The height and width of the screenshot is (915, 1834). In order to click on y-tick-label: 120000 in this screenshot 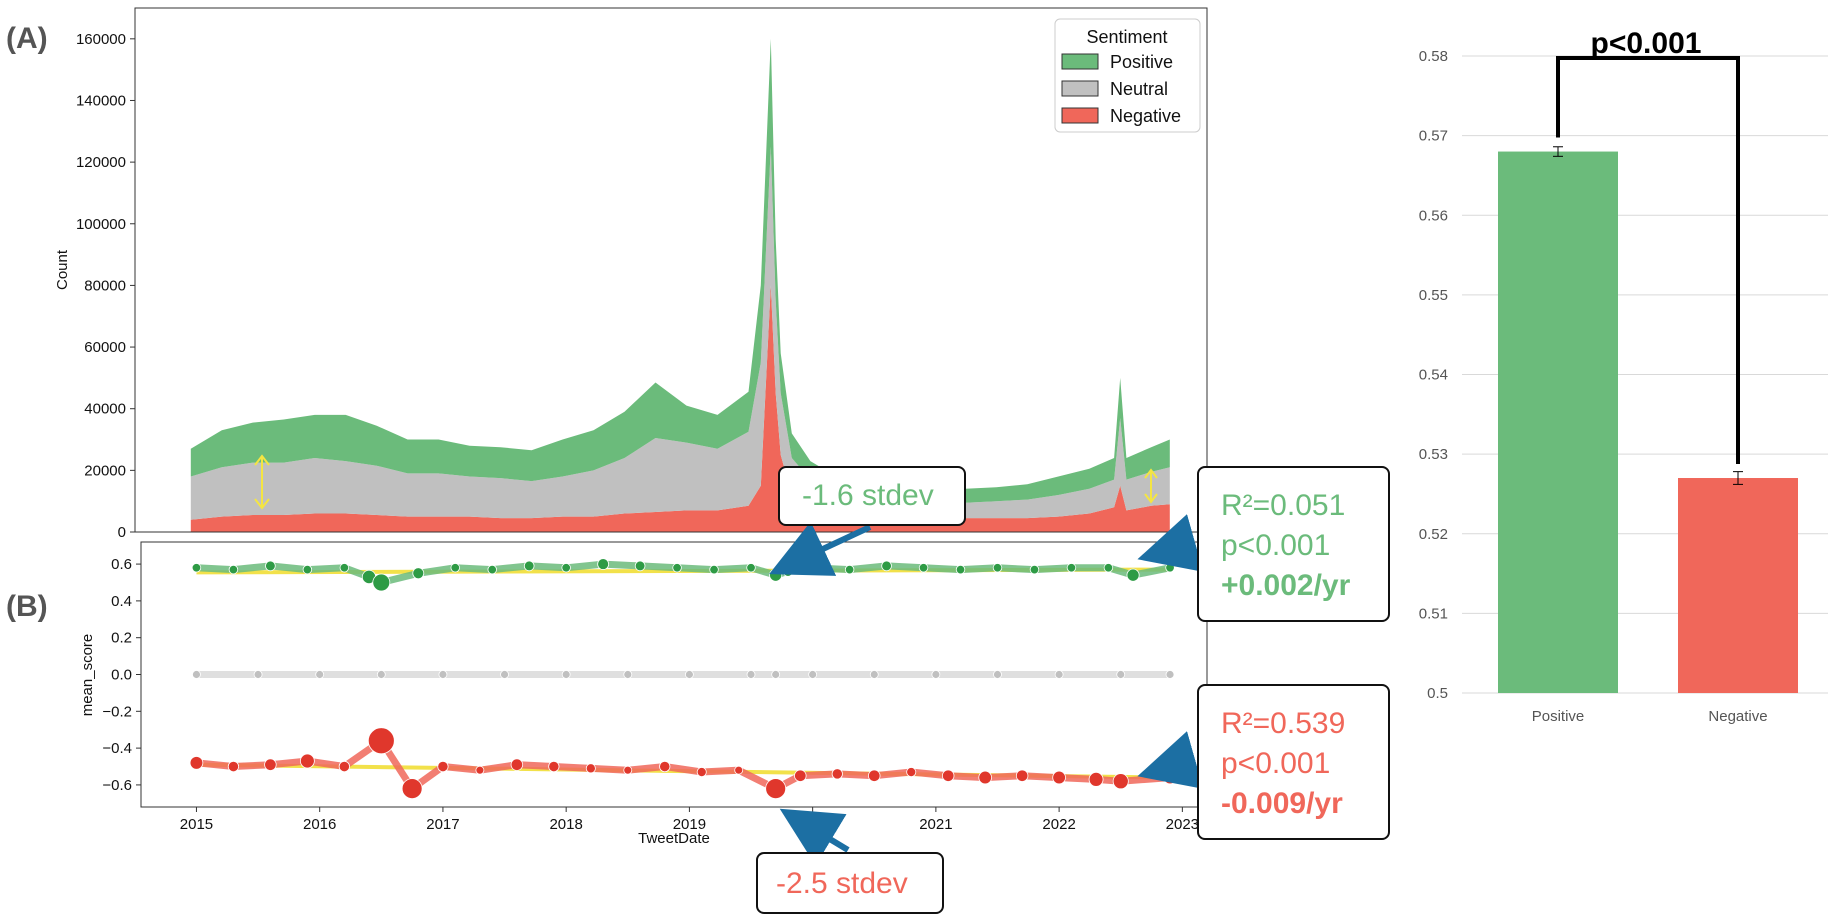, I will do `click(101, 162)`.